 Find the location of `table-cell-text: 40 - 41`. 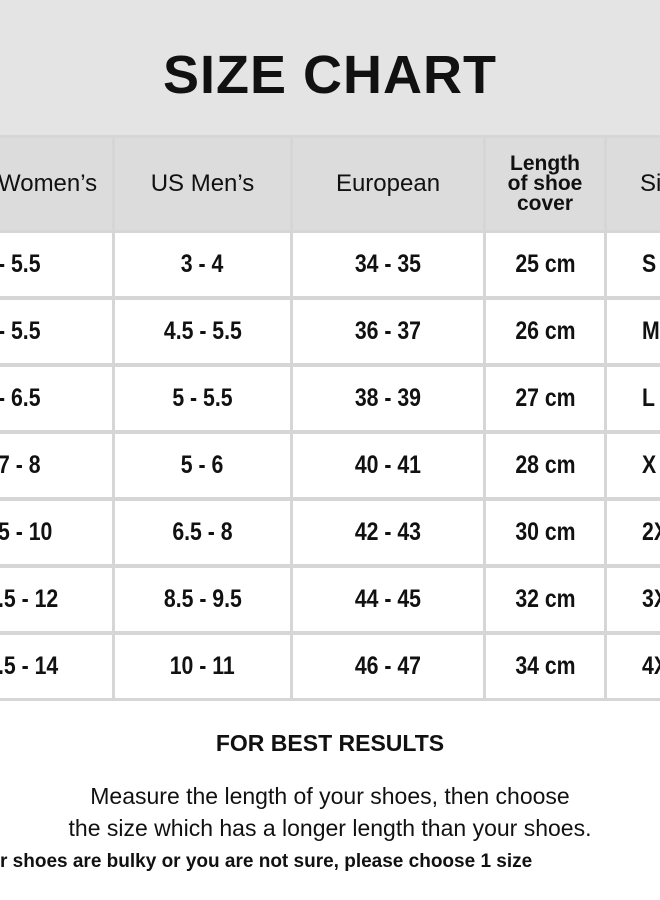

table-cell-text: 40 - 41 is located at coordinates (388, 465).